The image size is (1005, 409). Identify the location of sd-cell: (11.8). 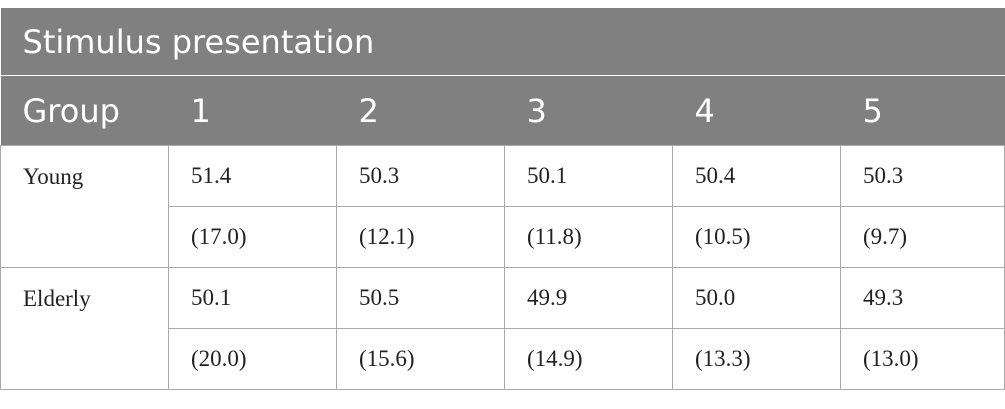
(588, 237).